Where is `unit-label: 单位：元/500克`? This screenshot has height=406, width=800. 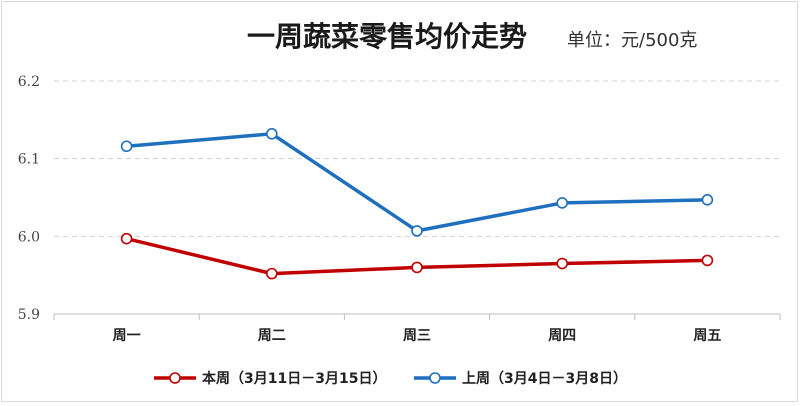
unit-label: 单位：元/500克 is located at coordinates (632, 40).